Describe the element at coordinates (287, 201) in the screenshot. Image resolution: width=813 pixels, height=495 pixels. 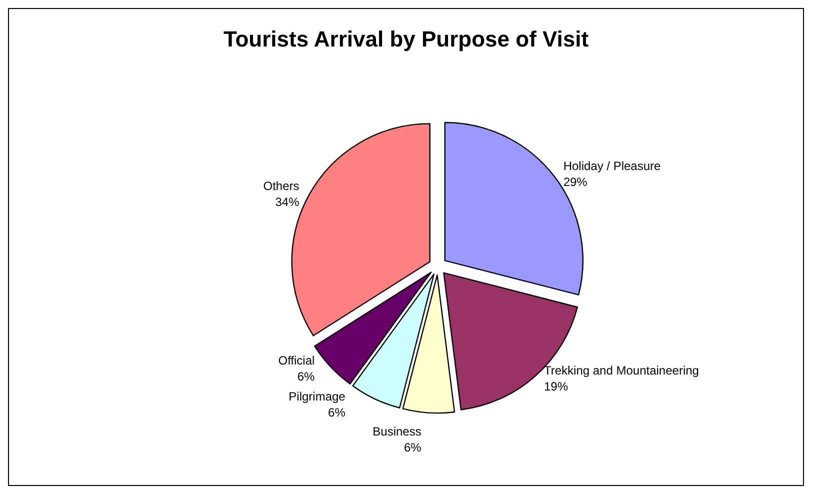
I see `data-label: 34%` at that location.